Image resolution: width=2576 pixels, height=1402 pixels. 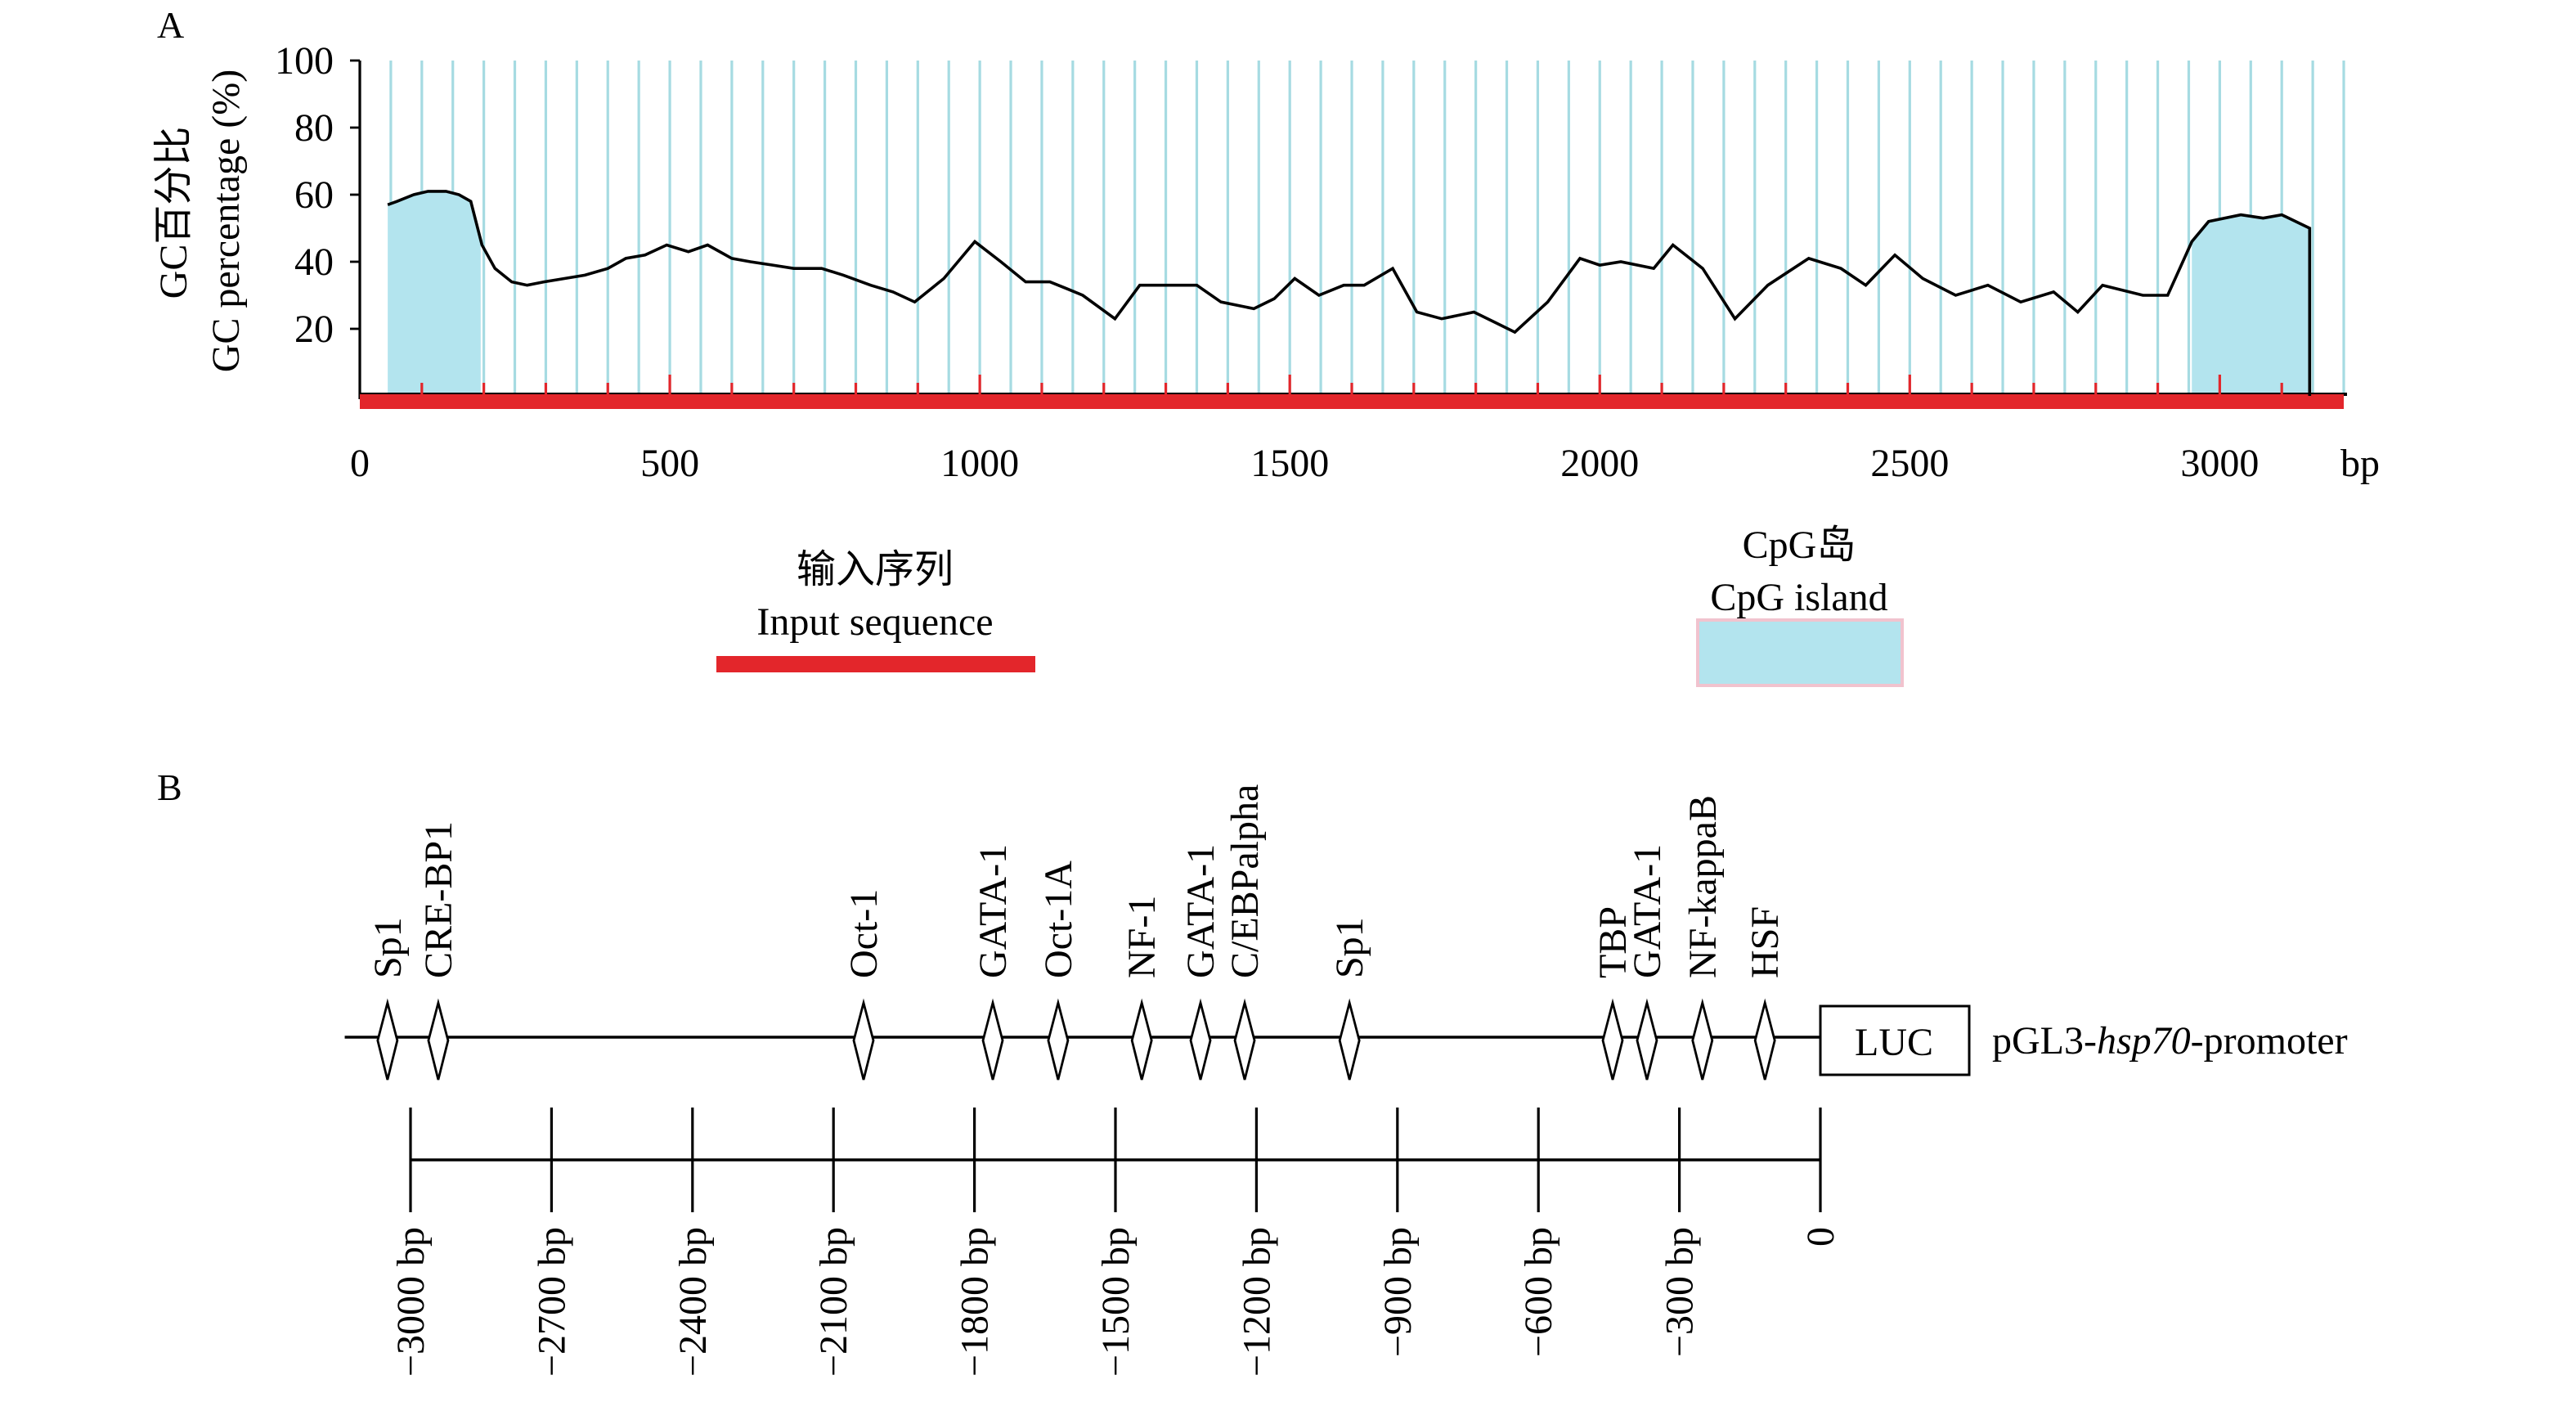 What do you see at coordinates (2144, 1041) in the screenshot?
I see `construct-gene: hsp70` at bounding box center [2144, 1041].